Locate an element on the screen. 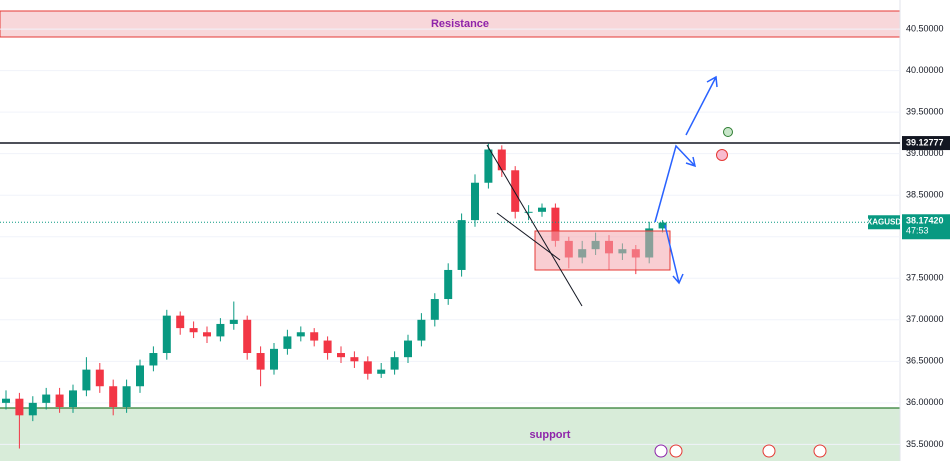  price-tag is located at coordinates (926, 227).